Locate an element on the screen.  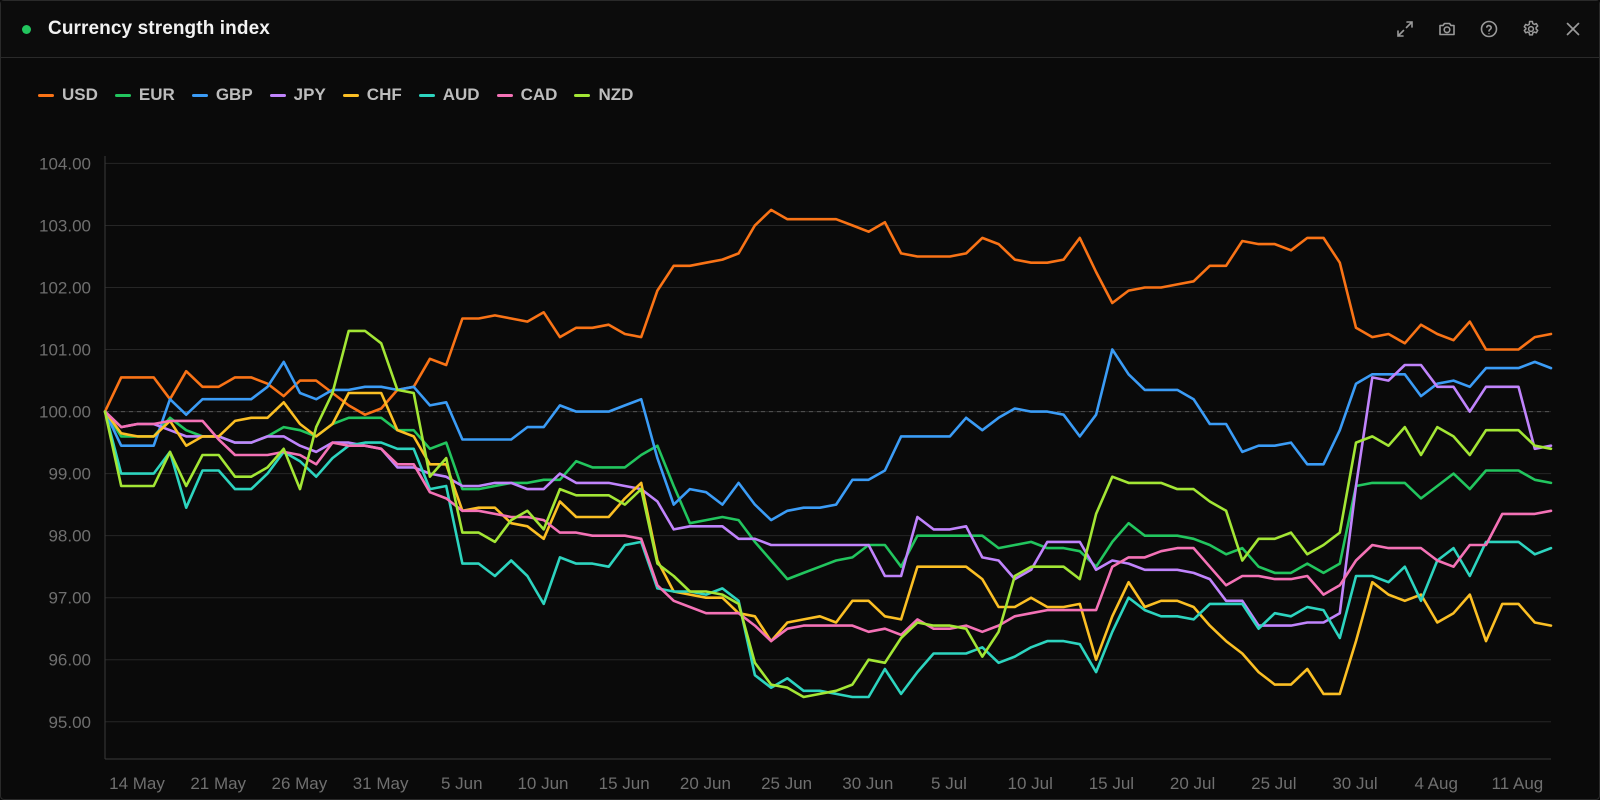
x-tick-label: 5 Jun is located at coordinates (462, 783).